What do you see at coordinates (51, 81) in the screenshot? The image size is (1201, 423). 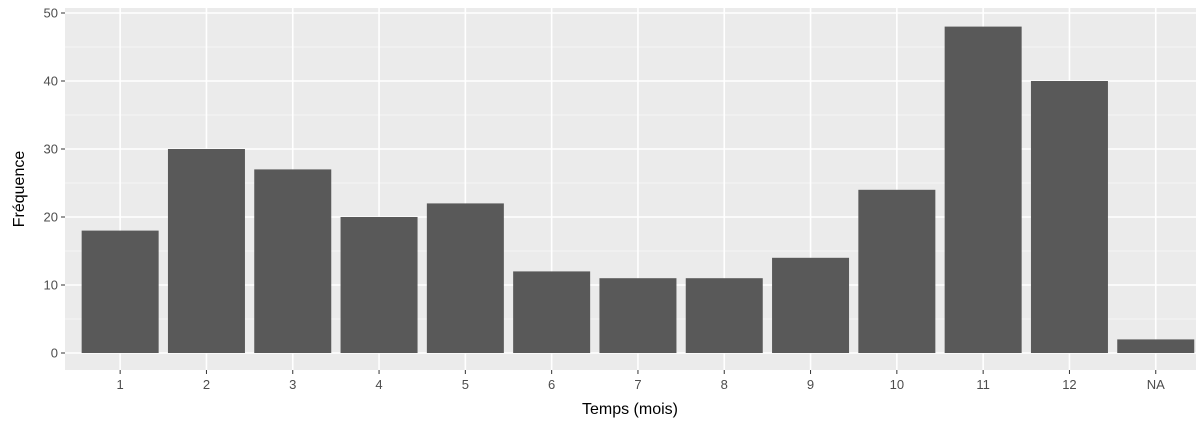 I see `y-tick-label: 40` at bounding box center [51, 81].